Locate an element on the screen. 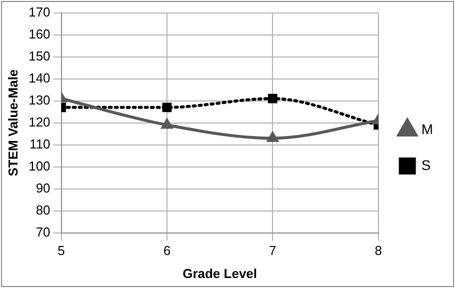  y-tick-label: 130 is located at coordinates (39, 100).